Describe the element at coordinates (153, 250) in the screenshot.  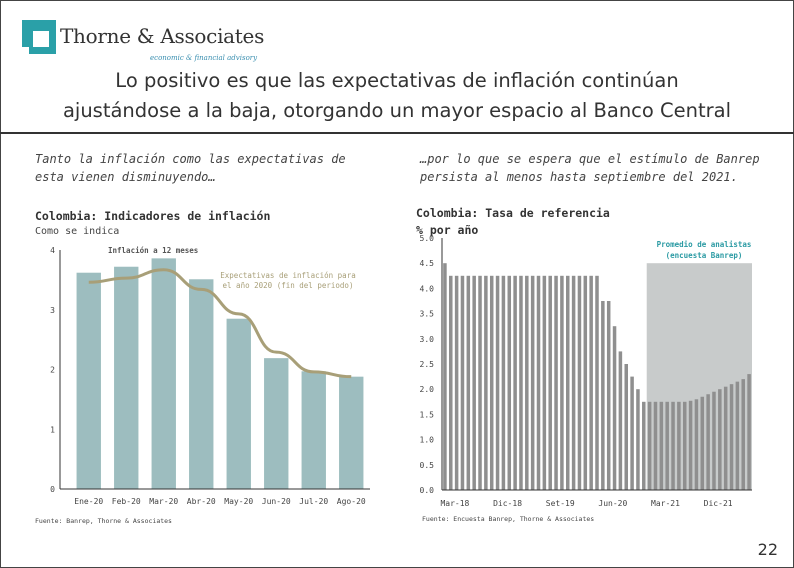
I see `legend-inflation-label: Inflación a 12 meses` at that location.